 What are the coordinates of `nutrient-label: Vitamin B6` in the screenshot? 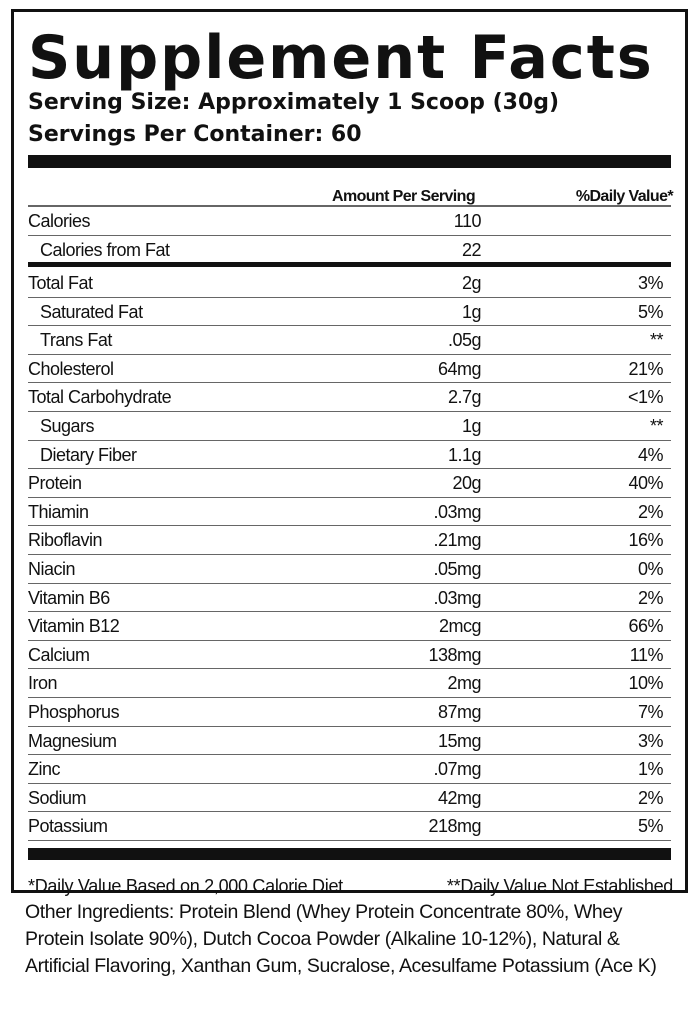 It's located at (69, 597).